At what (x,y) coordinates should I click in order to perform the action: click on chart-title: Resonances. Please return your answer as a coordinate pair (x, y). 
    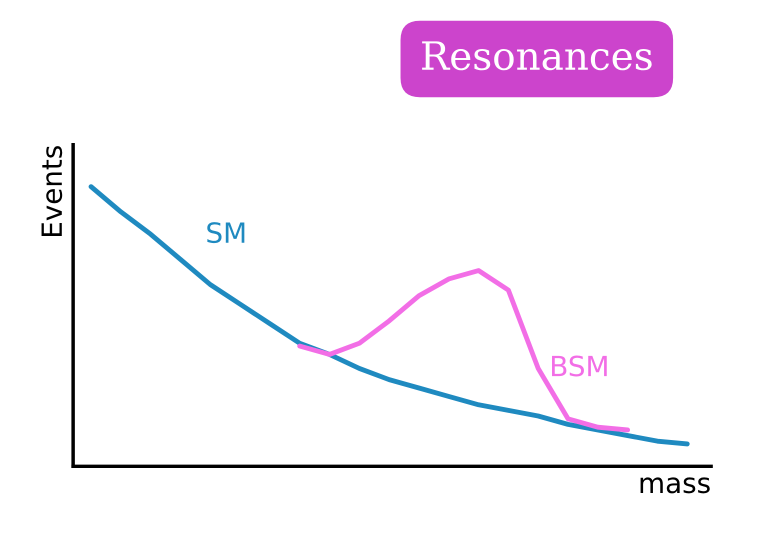
    Looking at the image, I should click on (537, 55).